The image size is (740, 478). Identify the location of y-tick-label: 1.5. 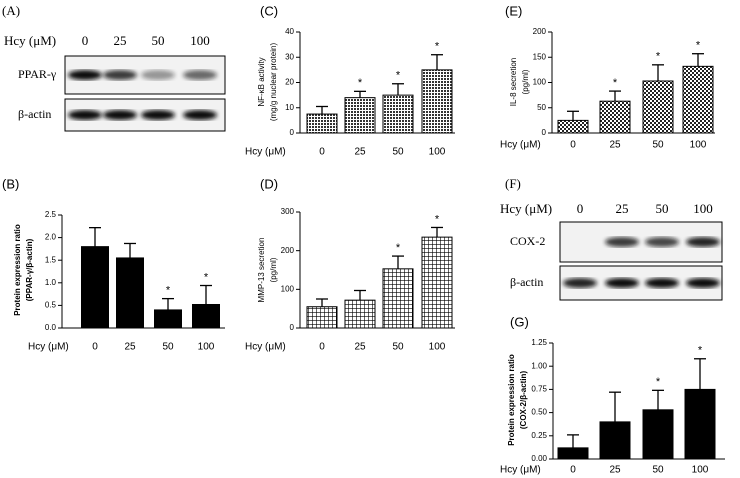
(51, 259).